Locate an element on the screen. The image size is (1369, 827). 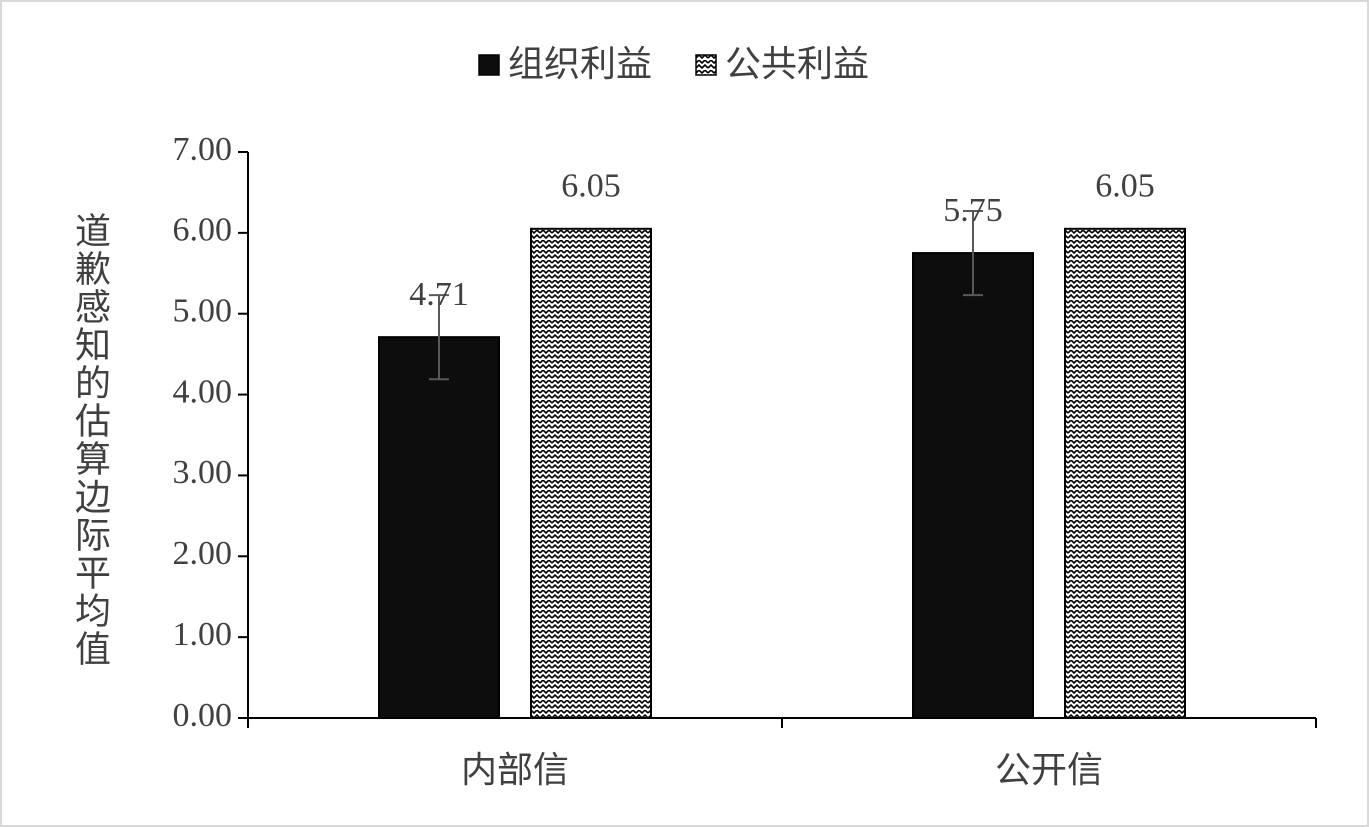
y-tick-label: 0.00 is located at coordinates (203, 715).